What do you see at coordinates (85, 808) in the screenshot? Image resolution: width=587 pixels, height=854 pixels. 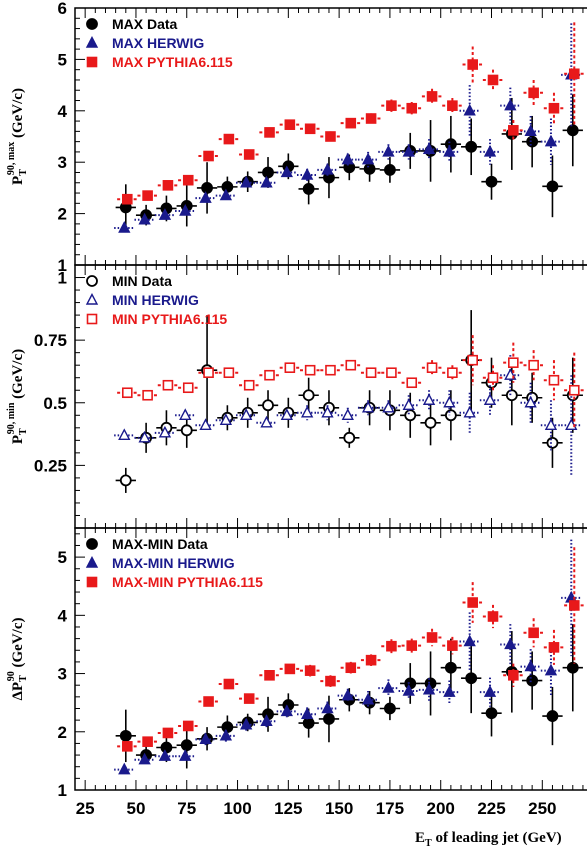 I see `x-tick-label: 25` at bounding box center [85, 808].